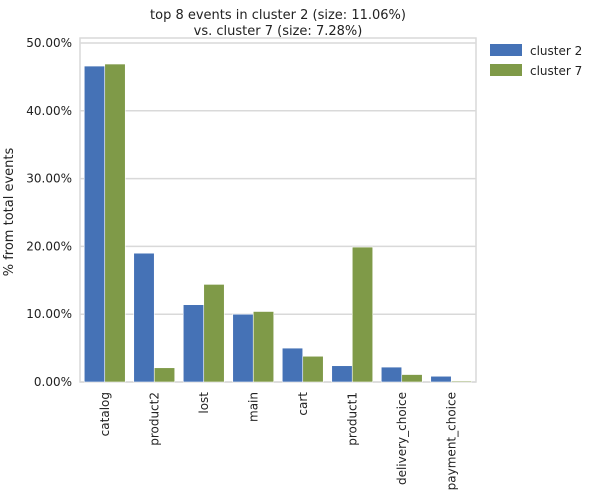 Image resolution: width=600 pixels, height=490 pixels. I want to click on x-tick-label: payment_choice, so click(451, 441).